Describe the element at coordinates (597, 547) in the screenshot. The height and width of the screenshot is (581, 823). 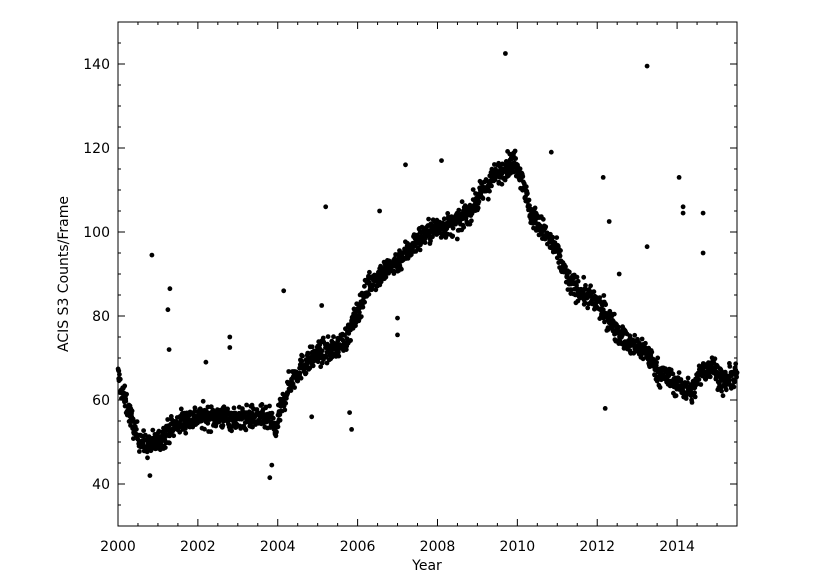
I see `x-tick-label: 2012` at that location.